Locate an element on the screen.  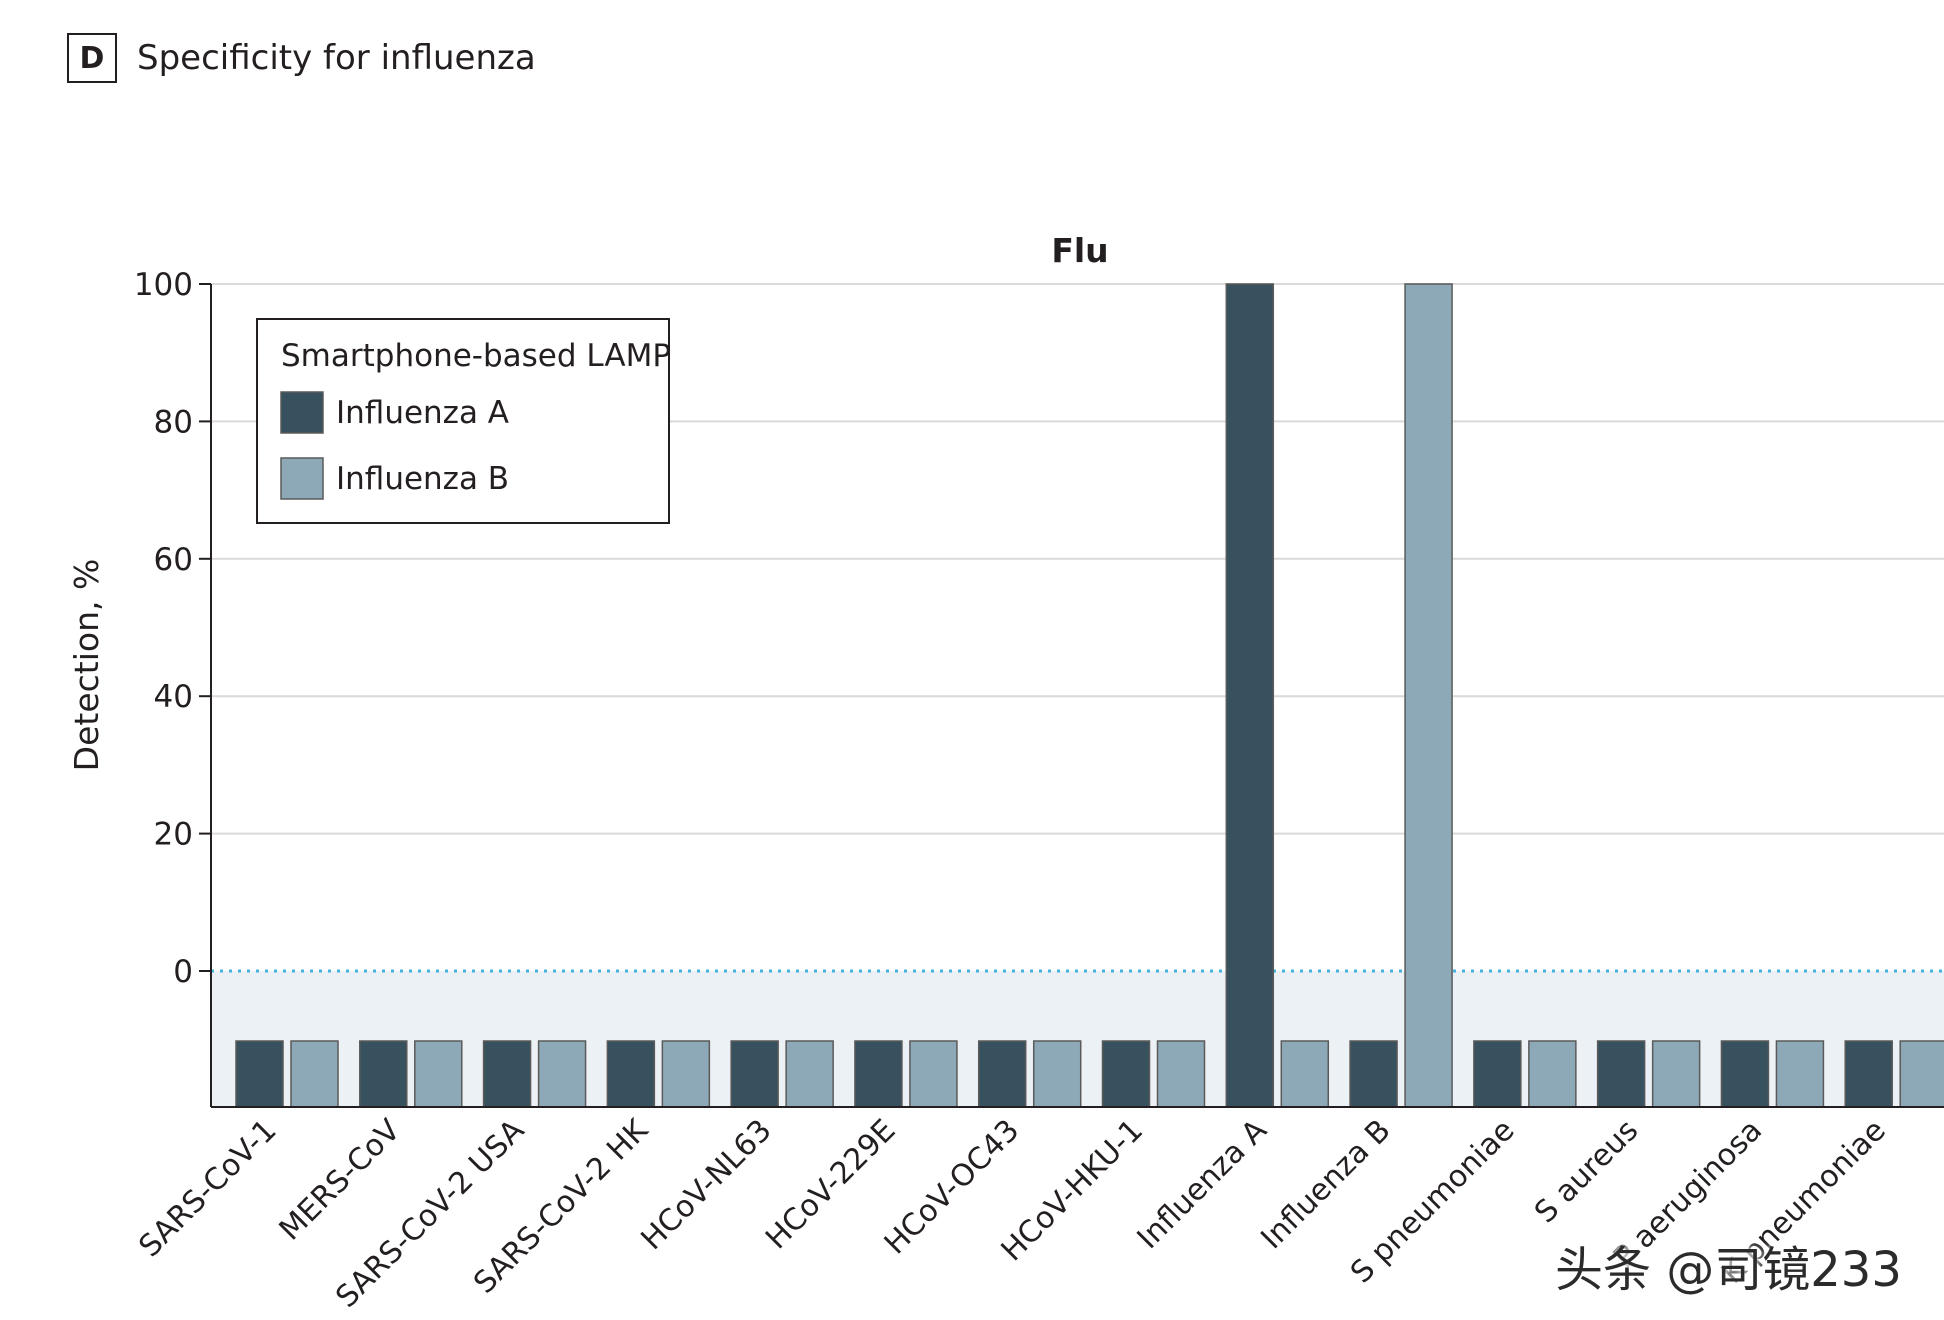
x-tick-label: MERS-CoV is located at coordinates (340, 1180).